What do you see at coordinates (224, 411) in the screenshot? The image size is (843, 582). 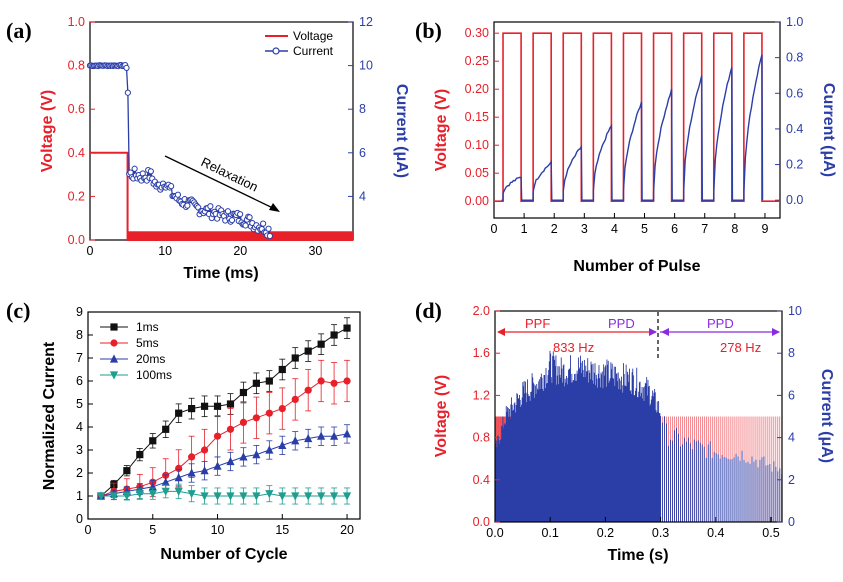 I see `panel-c-data` at bounding box center [224, 411].